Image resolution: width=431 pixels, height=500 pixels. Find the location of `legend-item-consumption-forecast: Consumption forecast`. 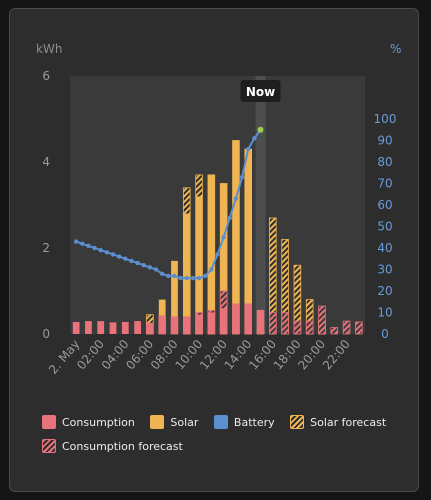

legend-item-consumption-forecast: Consumption forecast is located at coordinates (112, 446).